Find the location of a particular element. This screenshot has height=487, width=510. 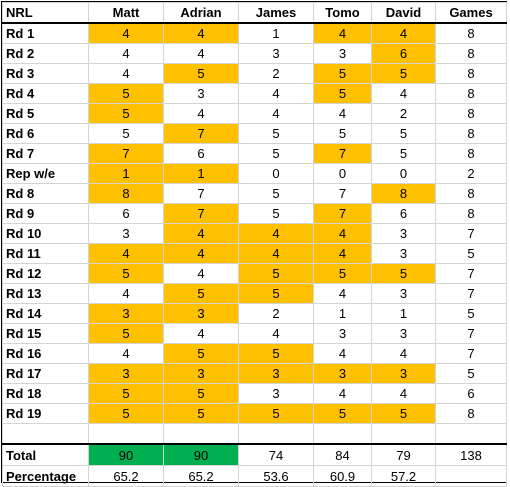

round-label: Rd 4 is located at coordinates (45, 93).